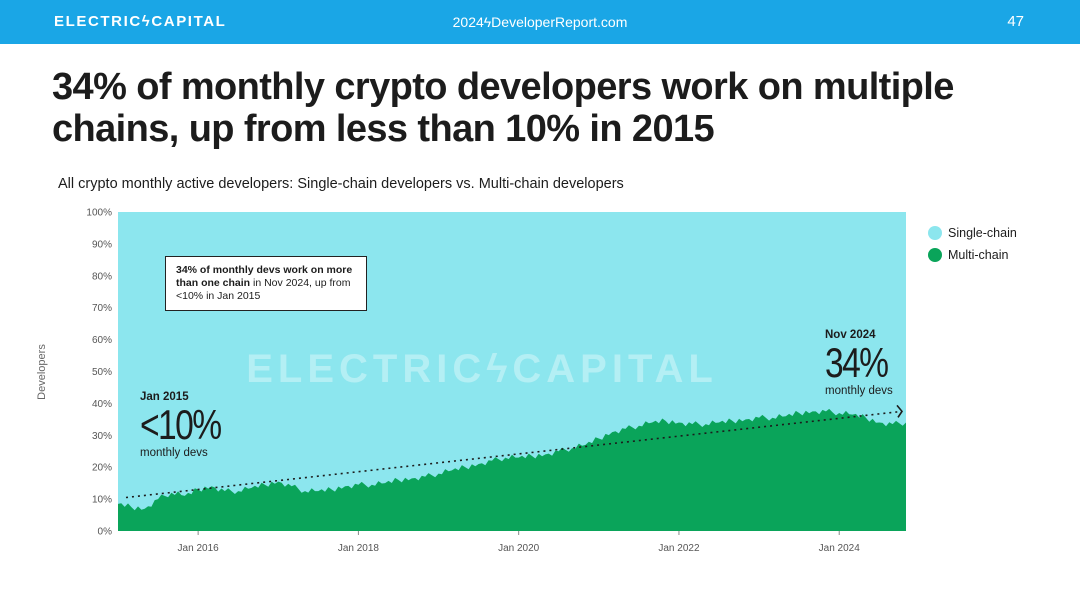 The width and height of the screenshot is (1080, 608). Describe the element at coordinates (982, 233) in the screenshot. I see `legend-label-single-chain: Single-chain` at that location.